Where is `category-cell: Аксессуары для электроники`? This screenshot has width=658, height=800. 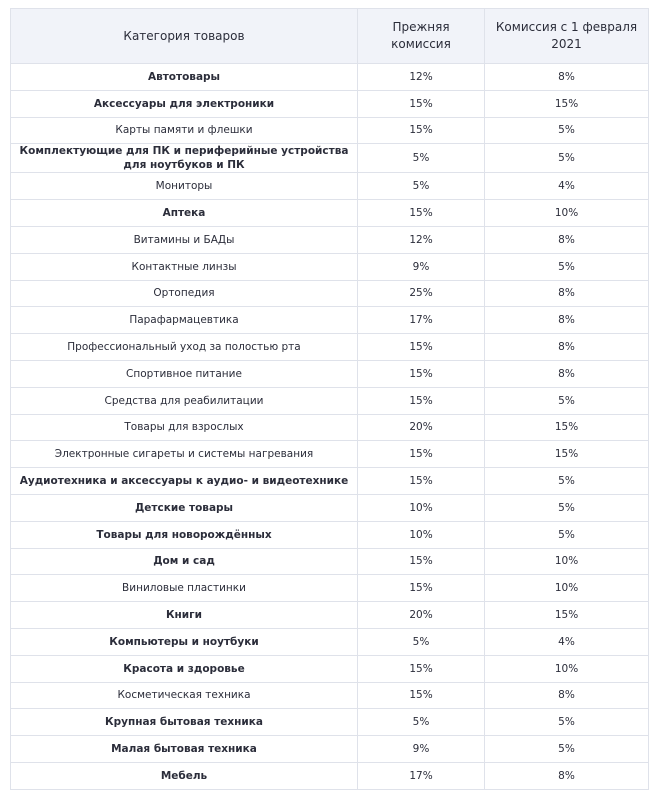
category-cell: Аксессуары для электроники is located at coordinates (184, 103).